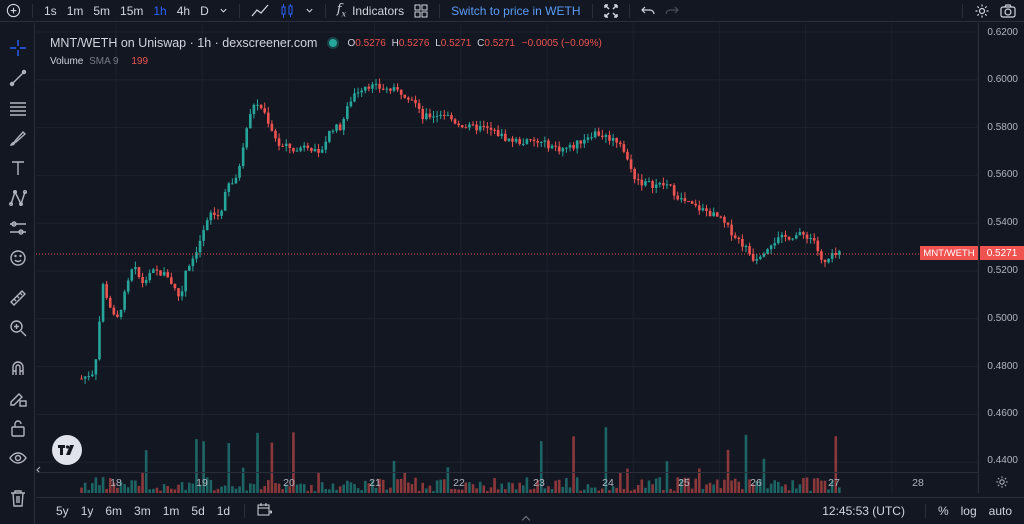 This screenshot has height=524, width=1024. I want to click on icons-tool, so click(18, 258).